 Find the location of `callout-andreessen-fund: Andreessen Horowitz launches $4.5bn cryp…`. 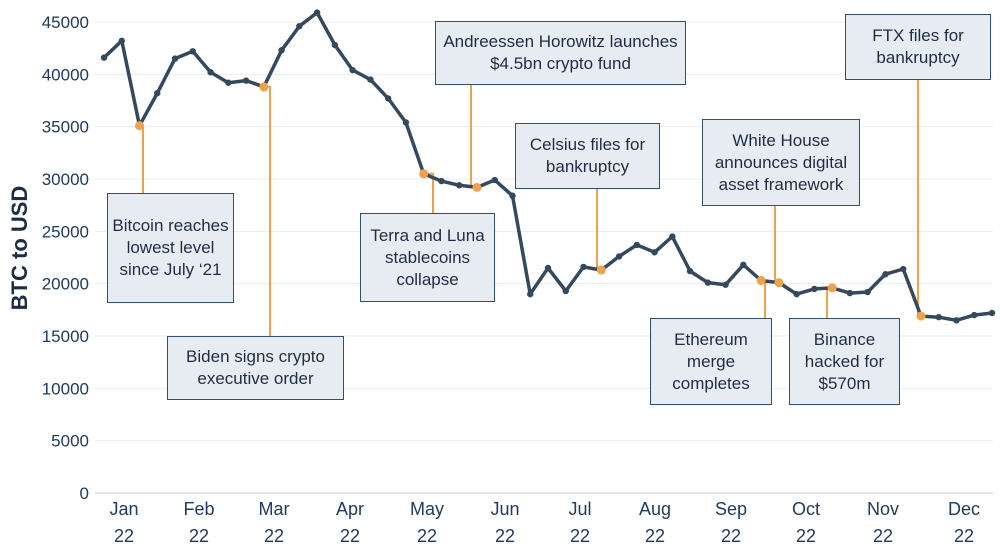

callout-andreessen-fund: Andreessen Horowitz launches $4.5bn cryp… is located at coordinates (560, 53).